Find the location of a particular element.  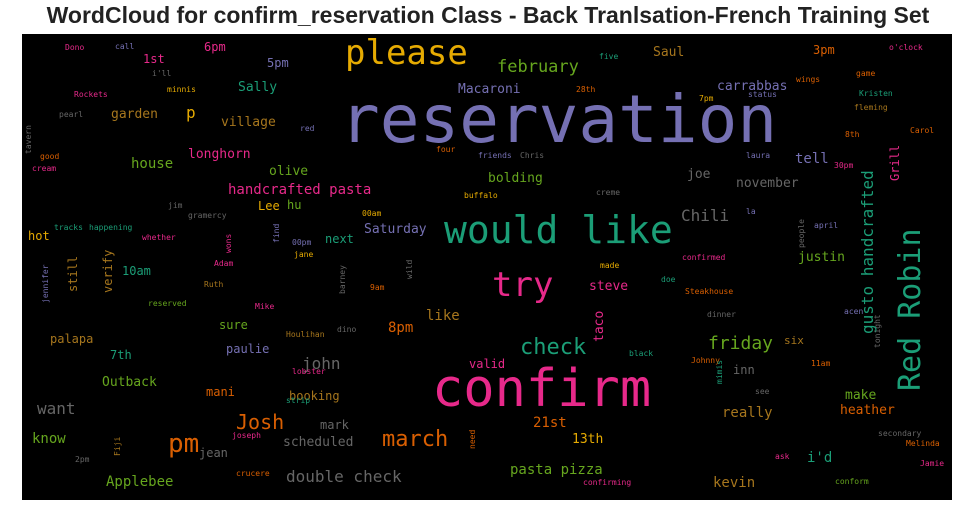

word-steakhouse: Steakhouse is located at coordinates (709, 291).